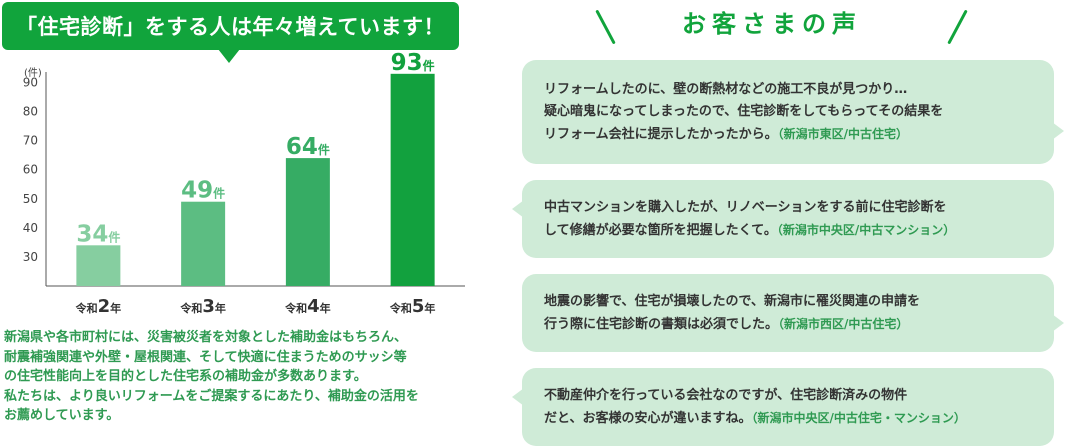  What do you see at coordinates (866, 229) in the screenshot?
I see `voice-location: （新潟市中央区/中古マンション）` at bounding box center [866, 229].